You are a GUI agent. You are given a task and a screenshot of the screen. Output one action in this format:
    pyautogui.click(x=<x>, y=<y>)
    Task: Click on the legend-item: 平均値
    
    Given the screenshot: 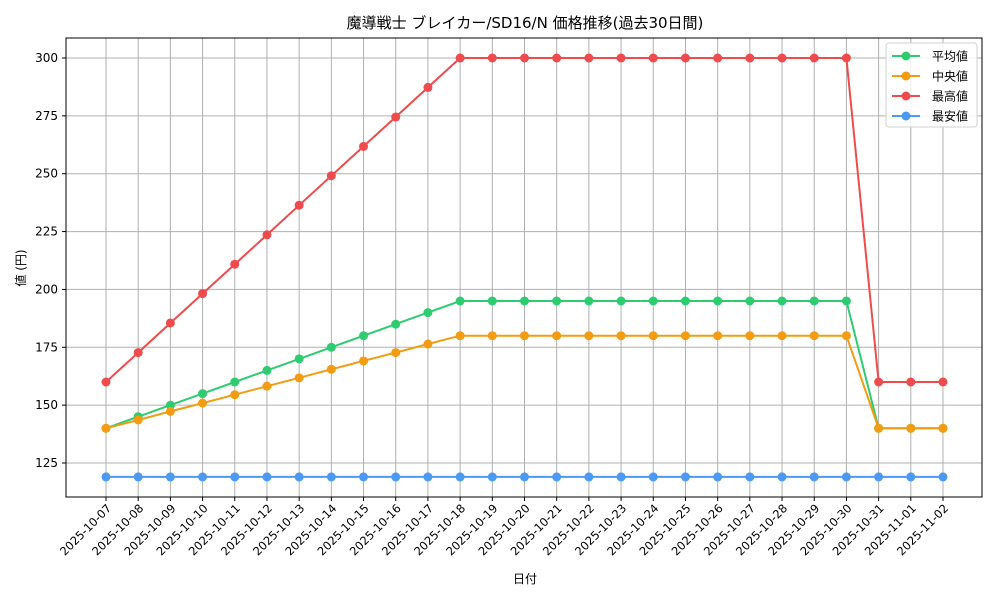 What is the action you would take?
    pyautogui.click(x=930, y=56)
    